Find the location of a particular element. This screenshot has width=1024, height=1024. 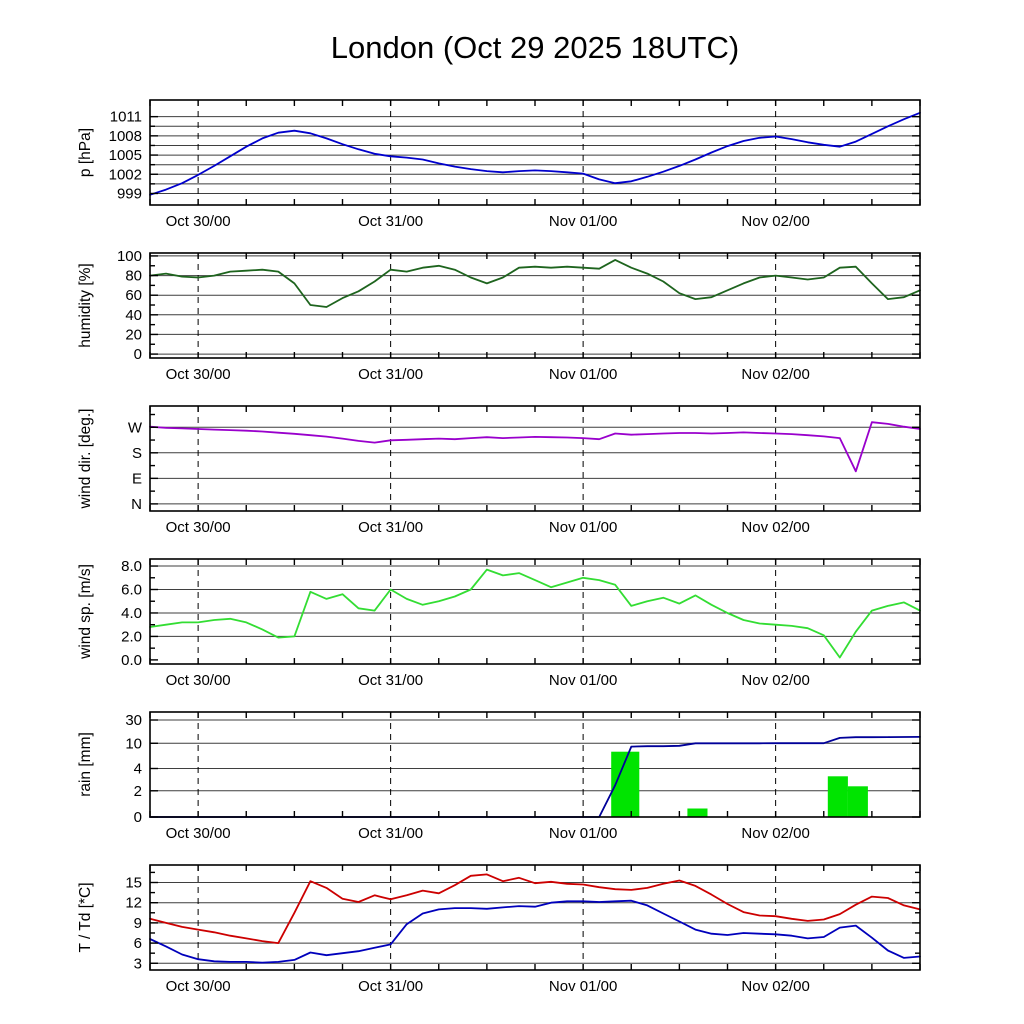

wind-direction-line is located at coordinates (535, 447).